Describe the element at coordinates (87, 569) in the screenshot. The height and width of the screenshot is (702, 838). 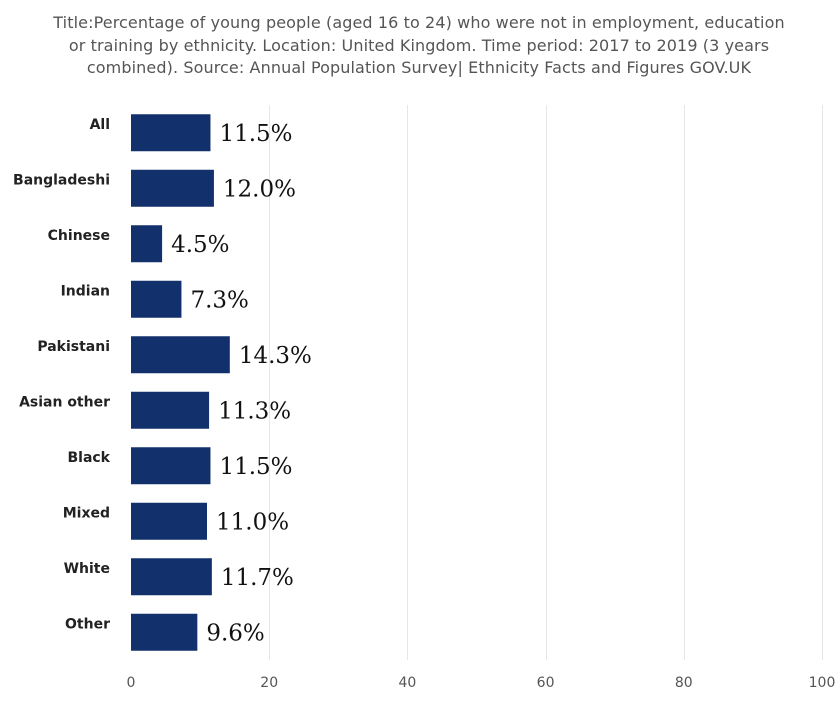
I see `category-label: White` at that location.